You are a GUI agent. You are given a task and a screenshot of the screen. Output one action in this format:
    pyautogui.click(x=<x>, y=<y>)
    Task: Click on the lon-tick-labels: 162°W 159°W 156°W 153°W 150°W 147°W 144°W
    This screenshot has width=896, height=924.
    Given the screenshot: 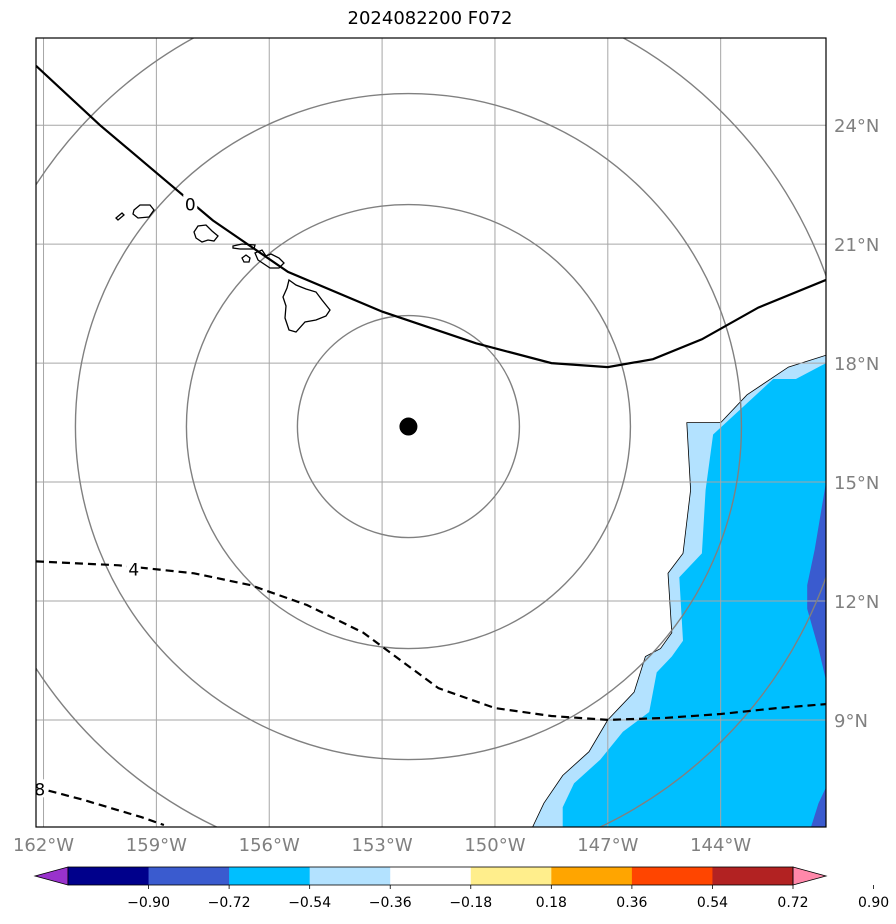 What is the action you would take?
    pyautogui.click(x=382, y=845)
    